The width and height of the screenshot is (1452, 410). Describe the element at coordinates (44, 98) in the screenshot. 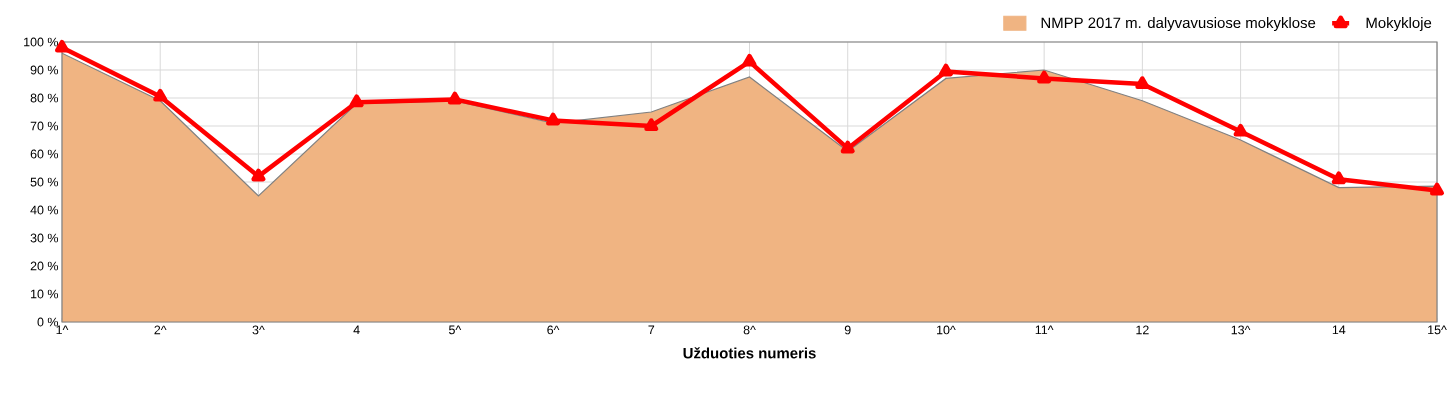

I see `y-tick-label: 80 %` at that location.